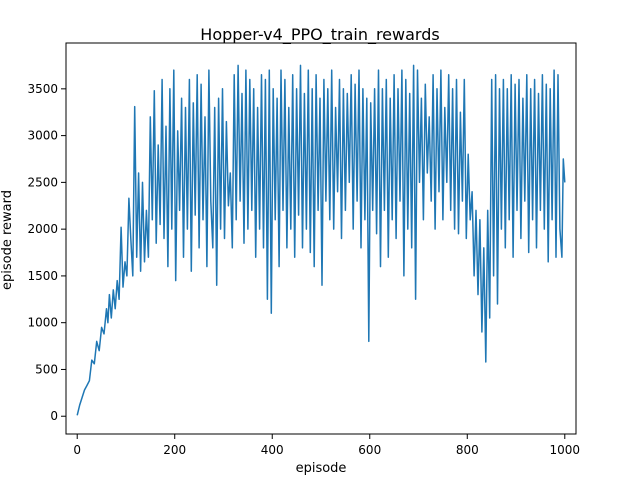 The image size is (640, 480). Describe the element at coordinates (326, 445) in the screenshot. I see `x-axis-ticks: 0 200 400 600 800 1000` at that location.